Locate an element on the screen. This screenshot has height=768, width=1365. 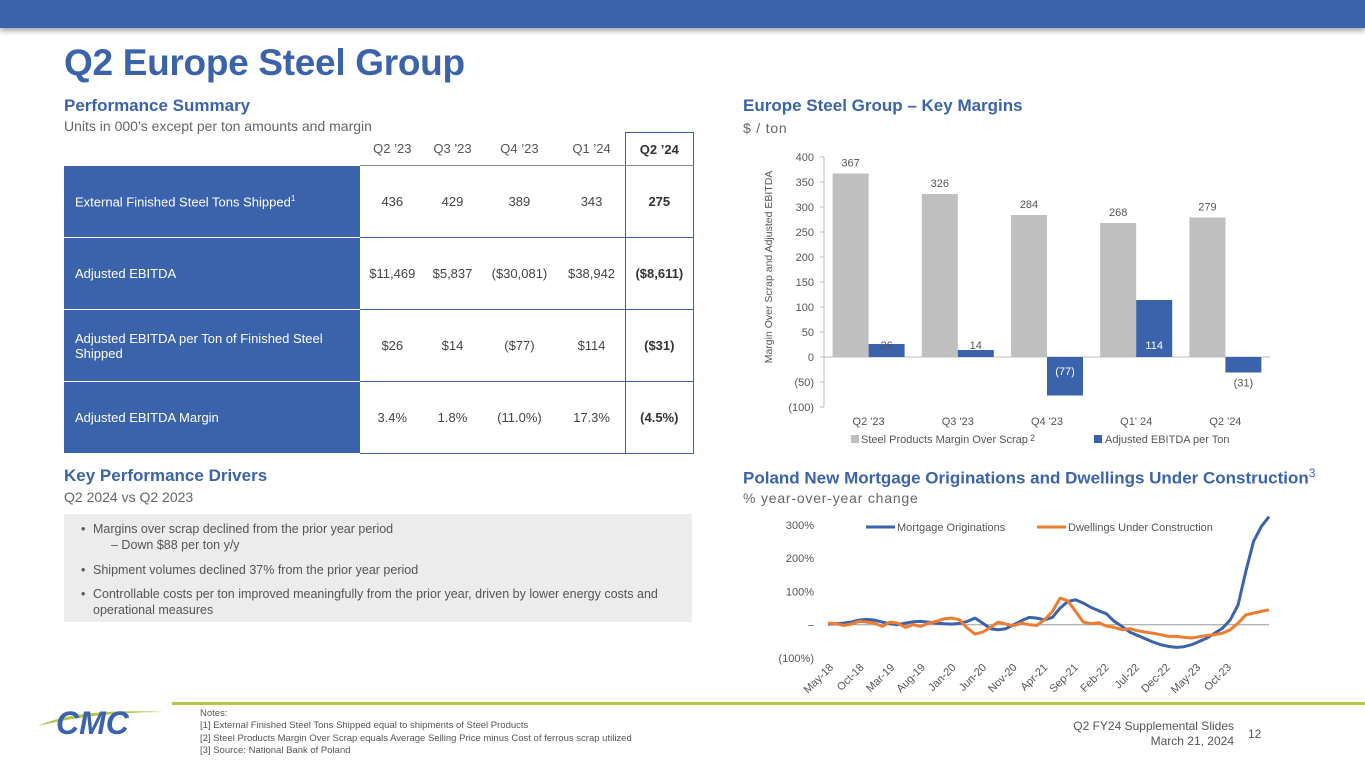
table-header-cell: Q4 ’23 is located at coordinates (519, 149).